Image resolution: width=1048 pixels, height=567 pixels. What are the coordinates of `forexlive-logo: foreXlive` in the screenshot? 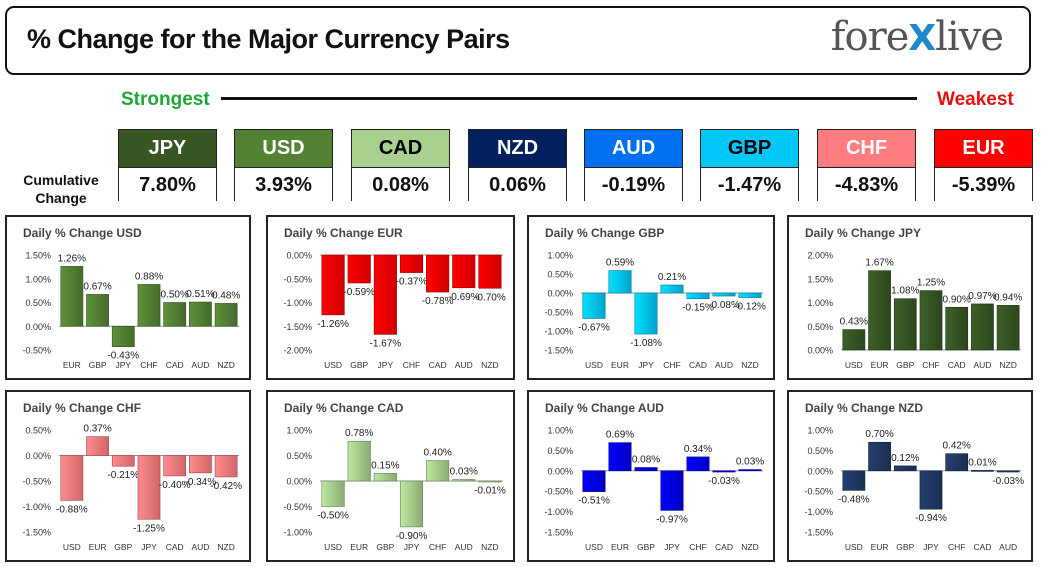 It's located at (917, 37).